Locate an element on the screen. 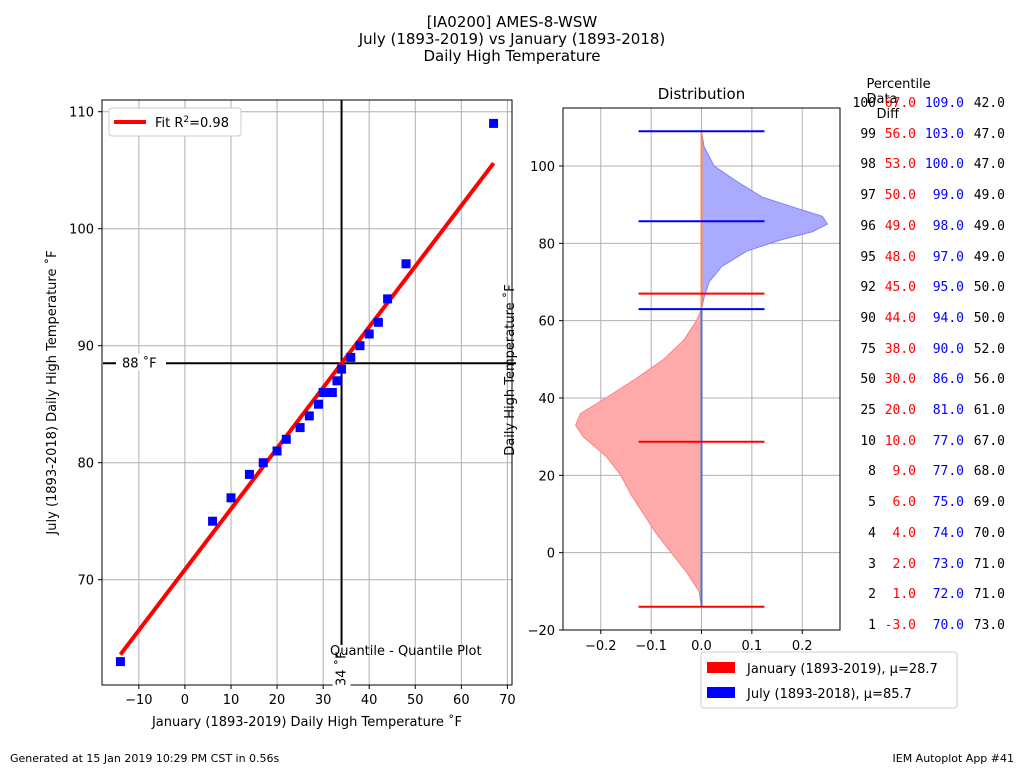  percentile-table-row: 92 45.0 95.0 50.0 is located at coordinates (932, 290).